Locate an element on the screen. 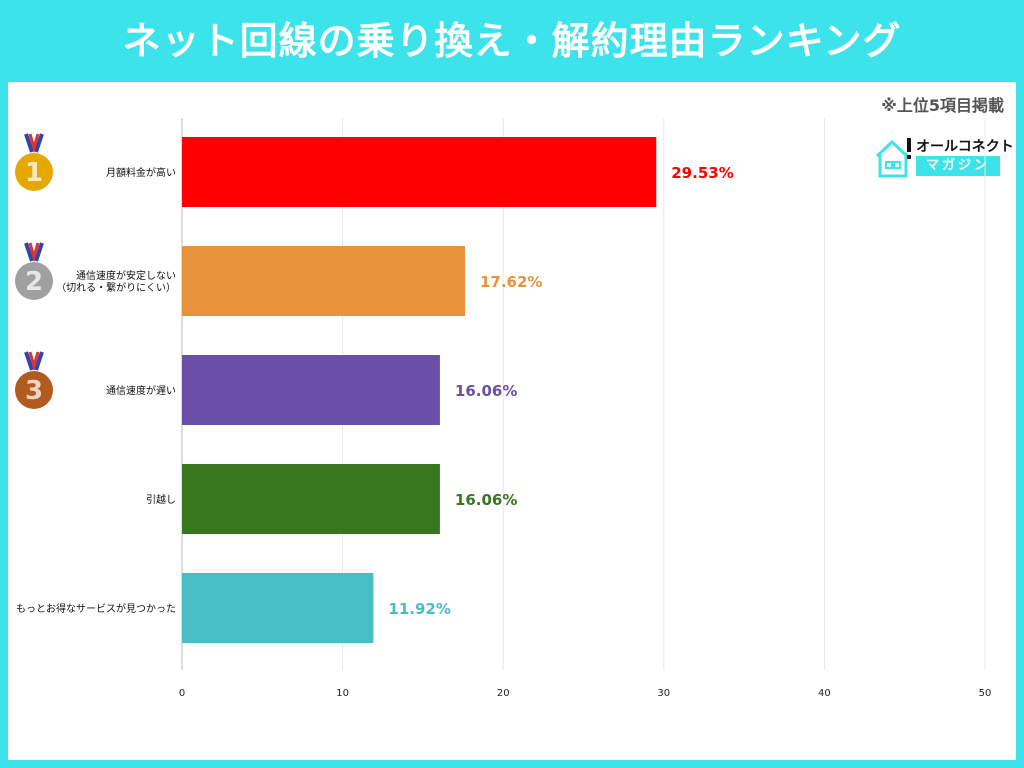 Image resolution: width=1024 pixels, height=768 pixels. x-tick-label: 40 is located at coordinates (824, 693).